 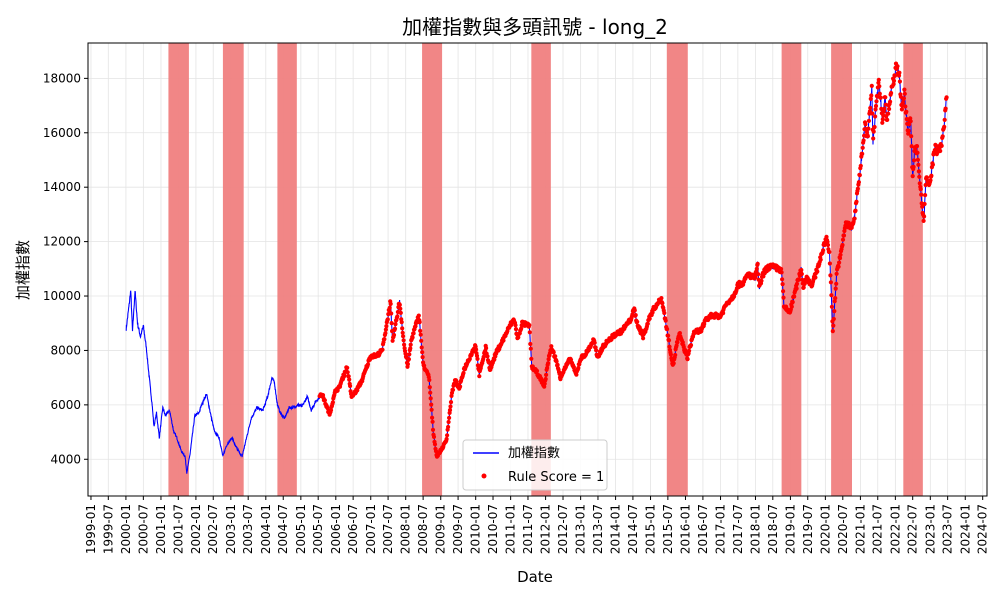 I want to click on x-tick-label: 2014-01, so click(x=616, y=529).